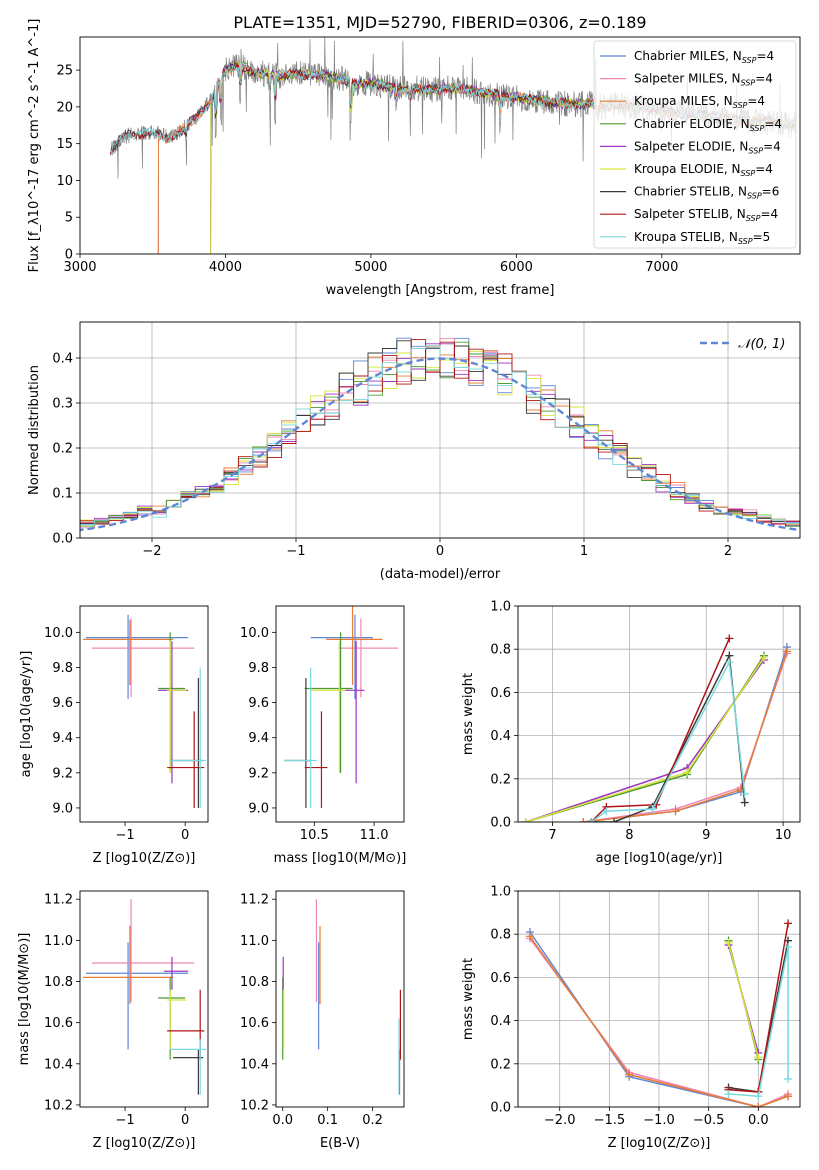 The width and height of the screenshot is (819, 1170). Describe the element at coordinates (282, 1120) in the screenshot. I see `mass-vs-EBV-xtick-label: 0.0` at that location.